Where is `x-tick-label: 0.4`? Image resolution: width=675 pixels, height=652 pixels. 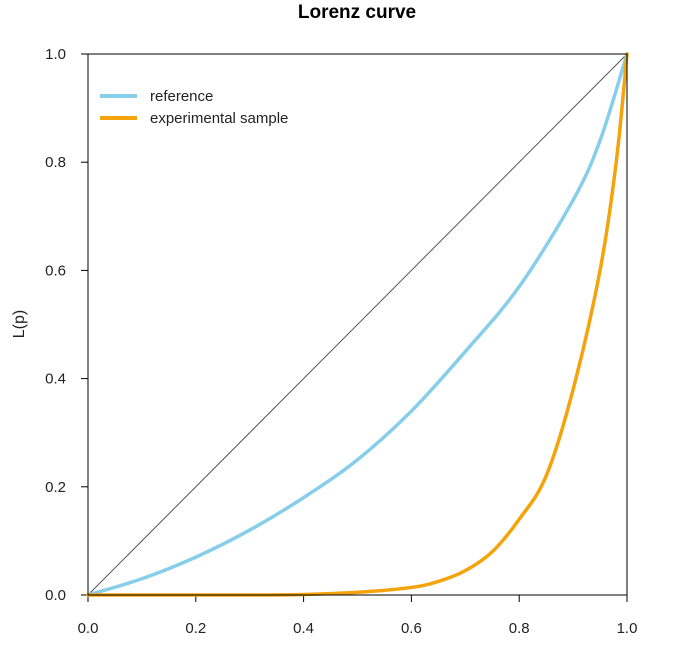
x-tick-label: 0.4 is located at coordinates (303, 628).